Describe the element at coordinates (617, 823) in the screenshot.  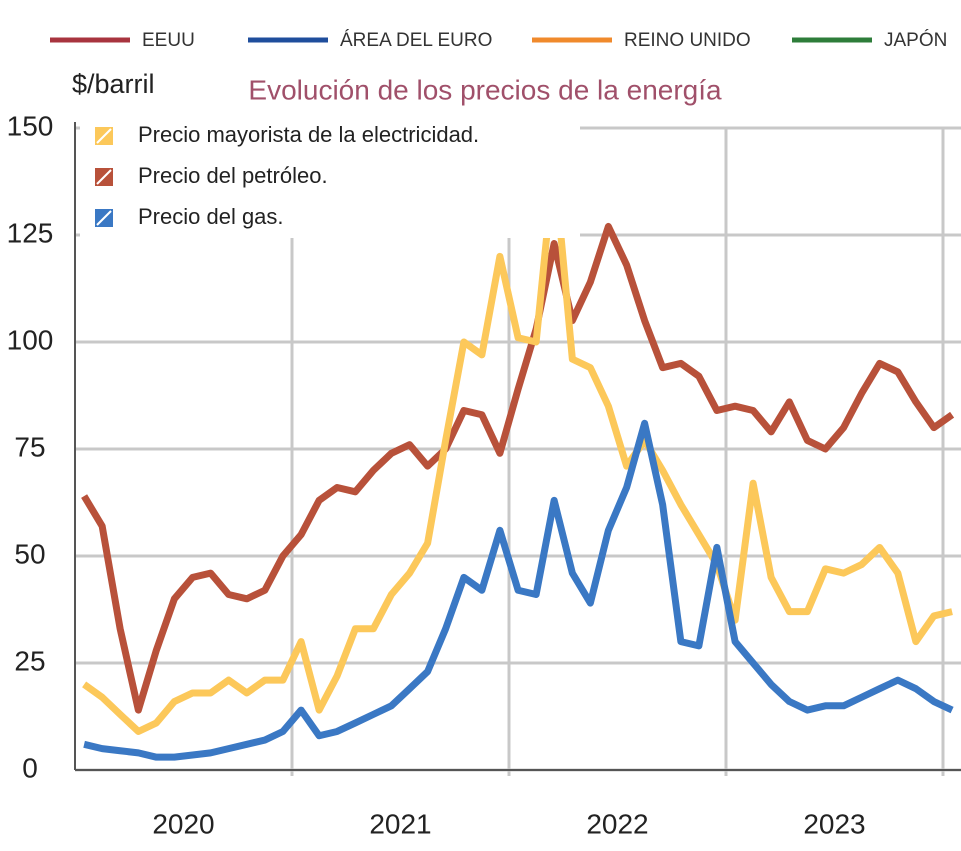
I see `x-tick-label: 2022` at that location.